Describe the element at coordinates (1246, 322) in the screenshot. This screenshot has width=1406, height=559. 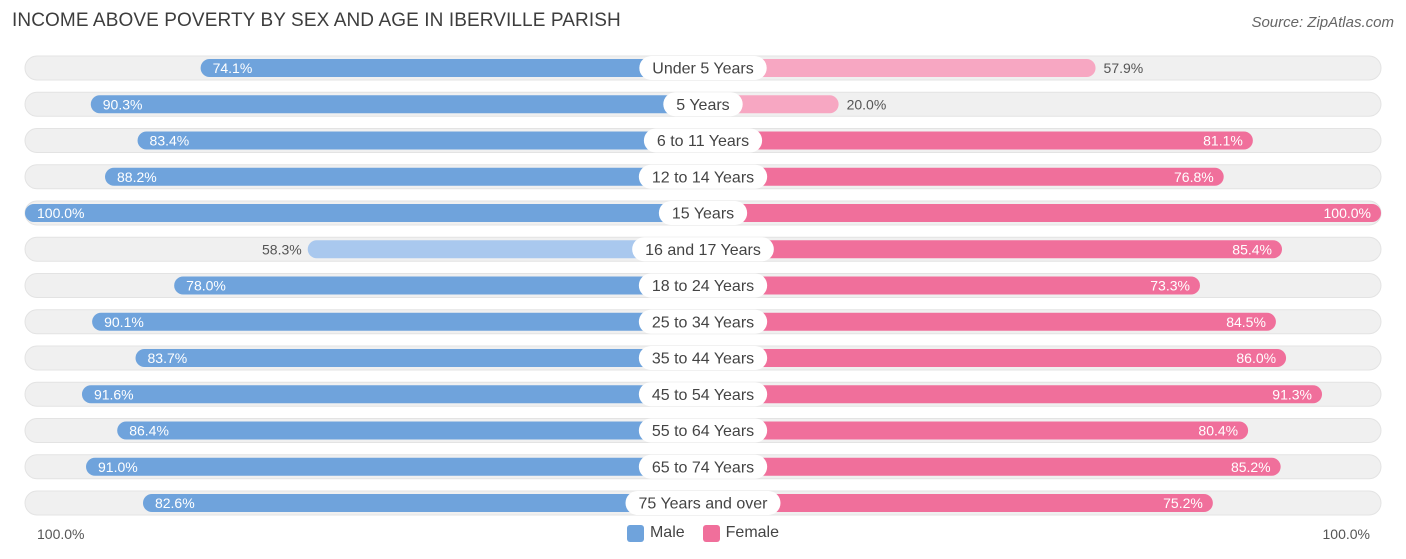
I see `female-value-label: 84.5%` at that location.